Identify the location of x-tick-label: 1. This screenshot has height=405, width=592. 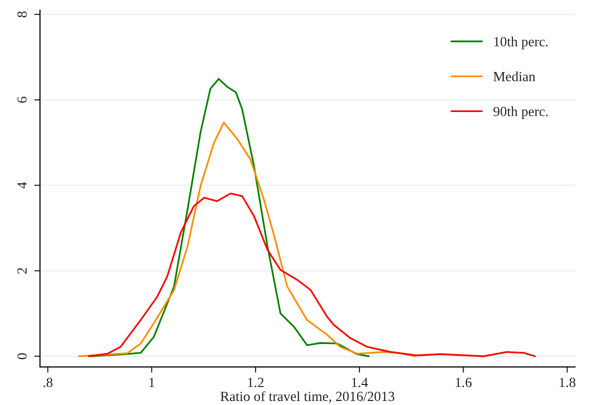
(151, 382).